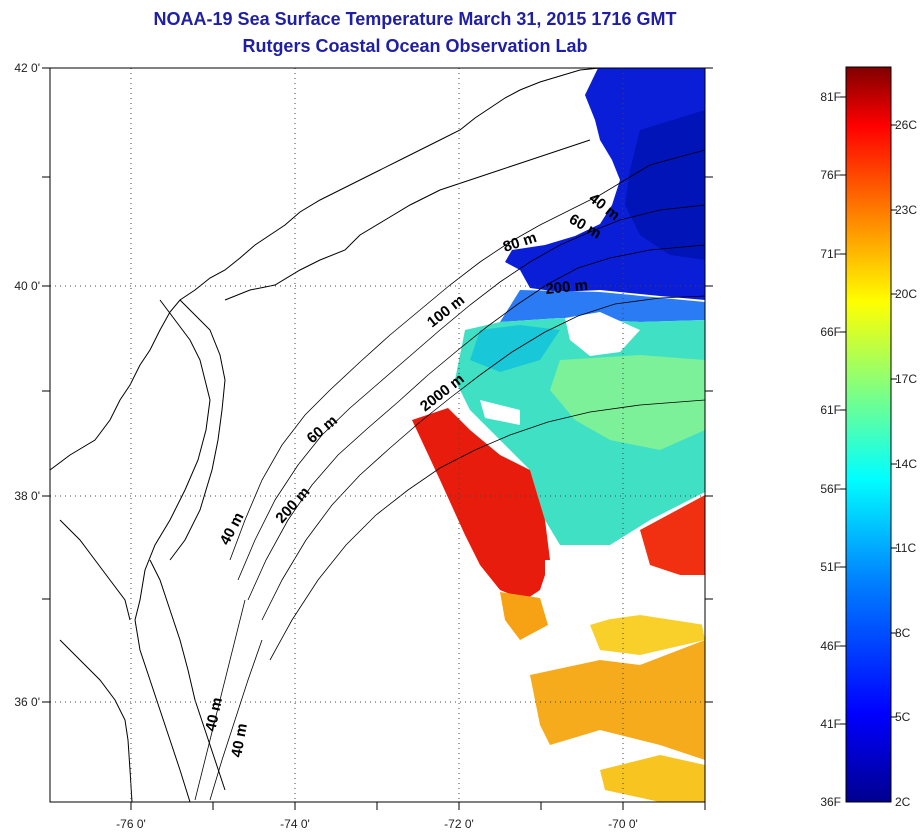 This screenshot has width=920, height=832. I want to click on lat-label: 42 0', so click(27, 68).